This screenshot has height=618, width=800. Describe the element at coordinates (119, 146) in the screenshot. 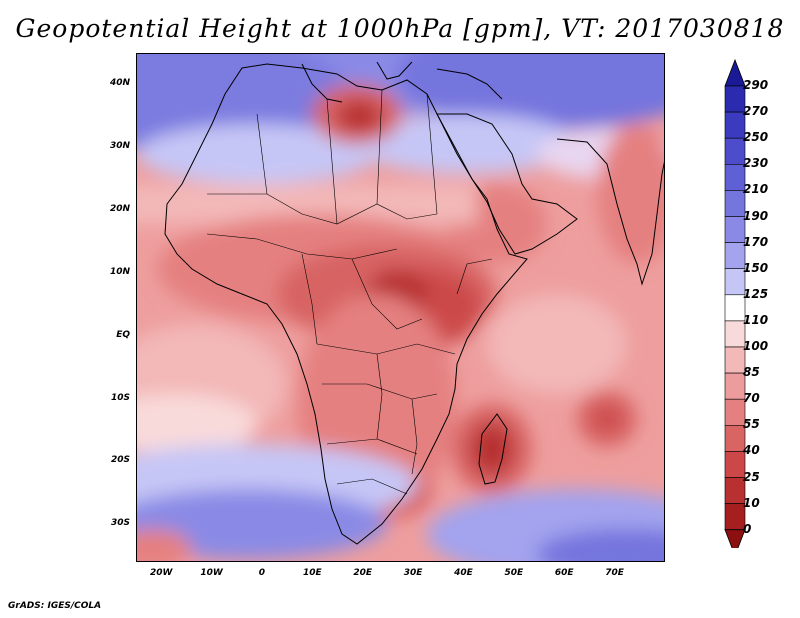

I see `lat-tick-label: 30N` at that location.